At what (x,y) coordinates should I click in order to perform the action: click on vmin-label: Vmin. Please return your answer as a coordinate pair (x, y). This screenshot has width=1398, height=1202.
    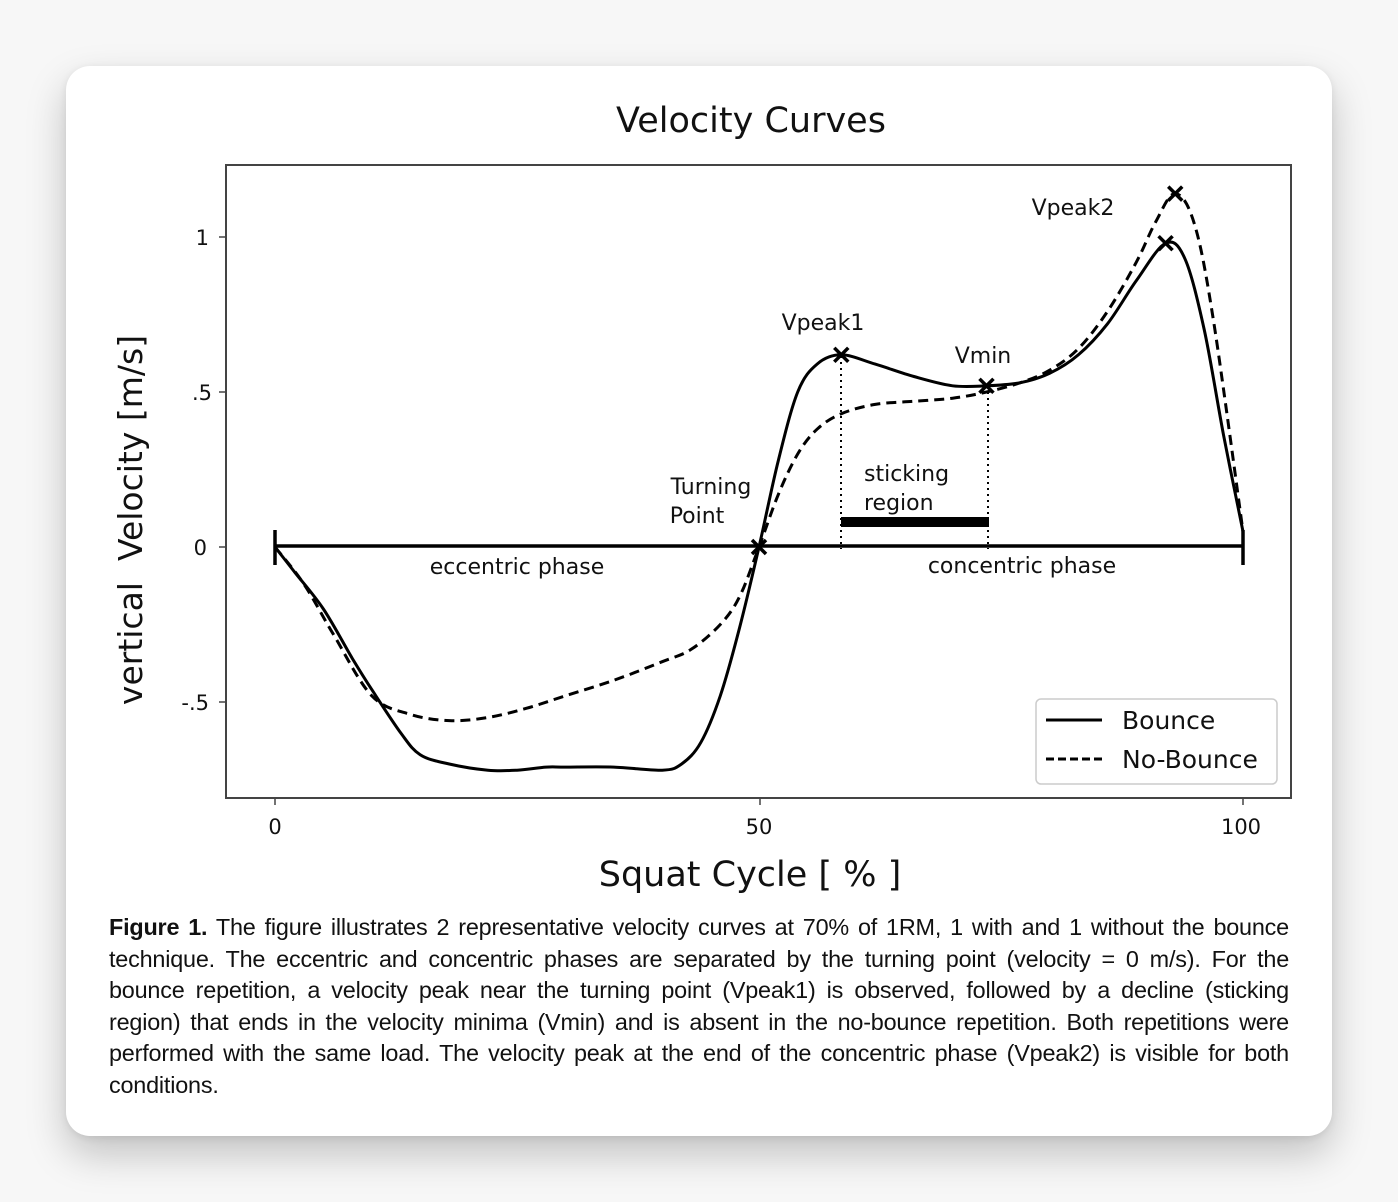
    Looking at the image, I should click on (983, 356).